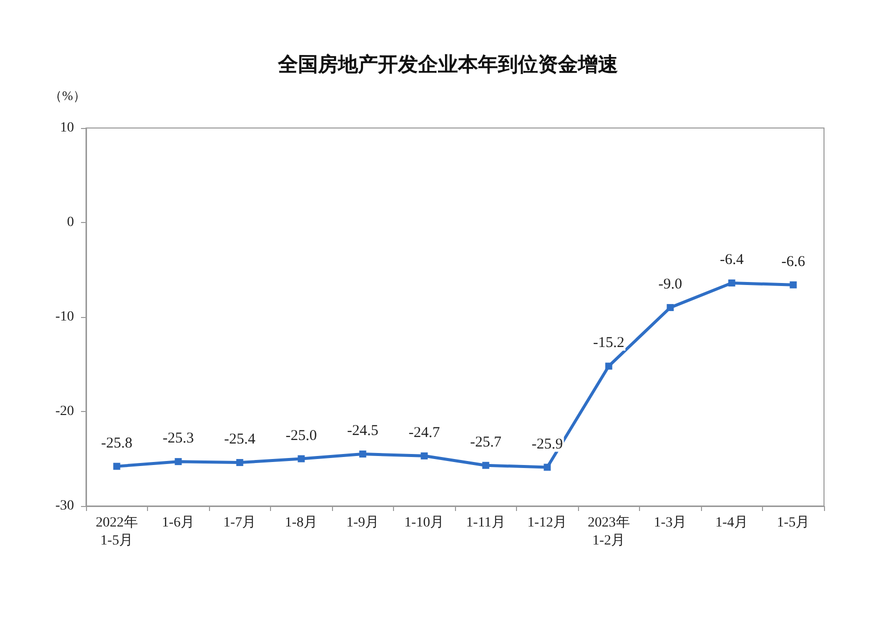 This screenshot has width=896, height=630. I want to click on y-tick-label: -20, so click(64, 411).